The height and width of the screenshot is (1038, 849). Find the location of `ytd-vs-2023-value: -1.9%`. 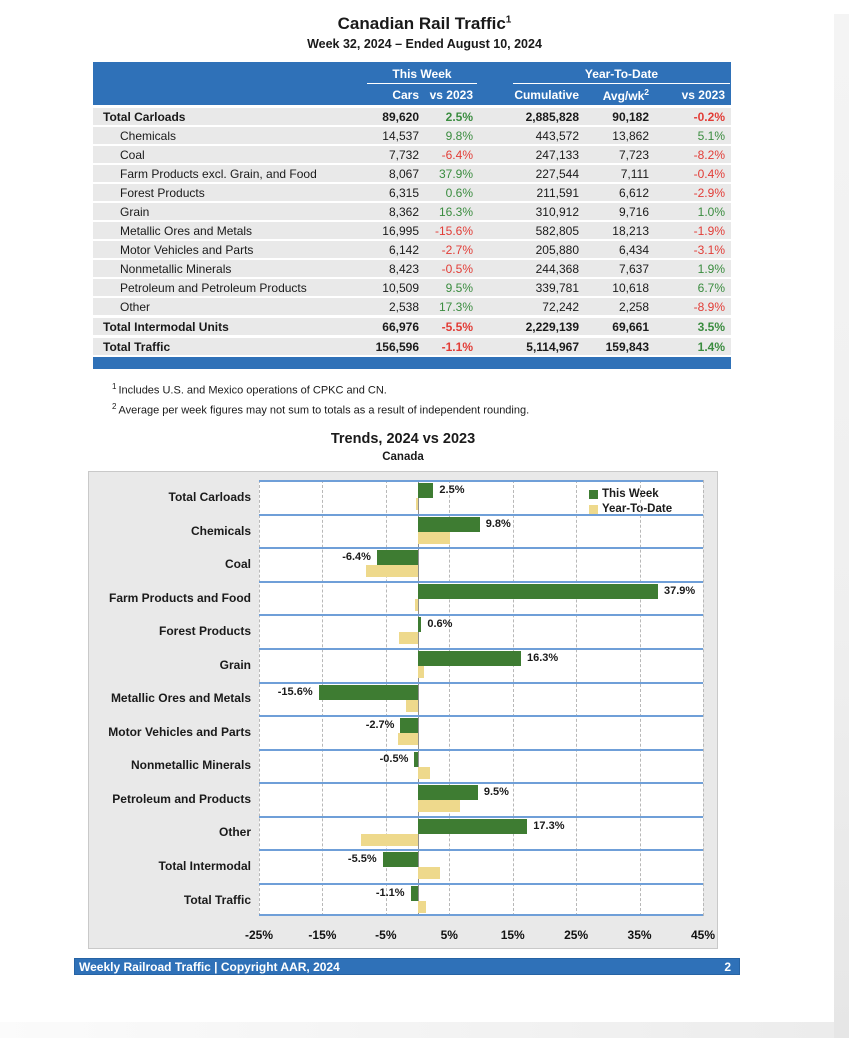

ytd-vs-2023-value: -1.9% is located at coordinates (709, 230).